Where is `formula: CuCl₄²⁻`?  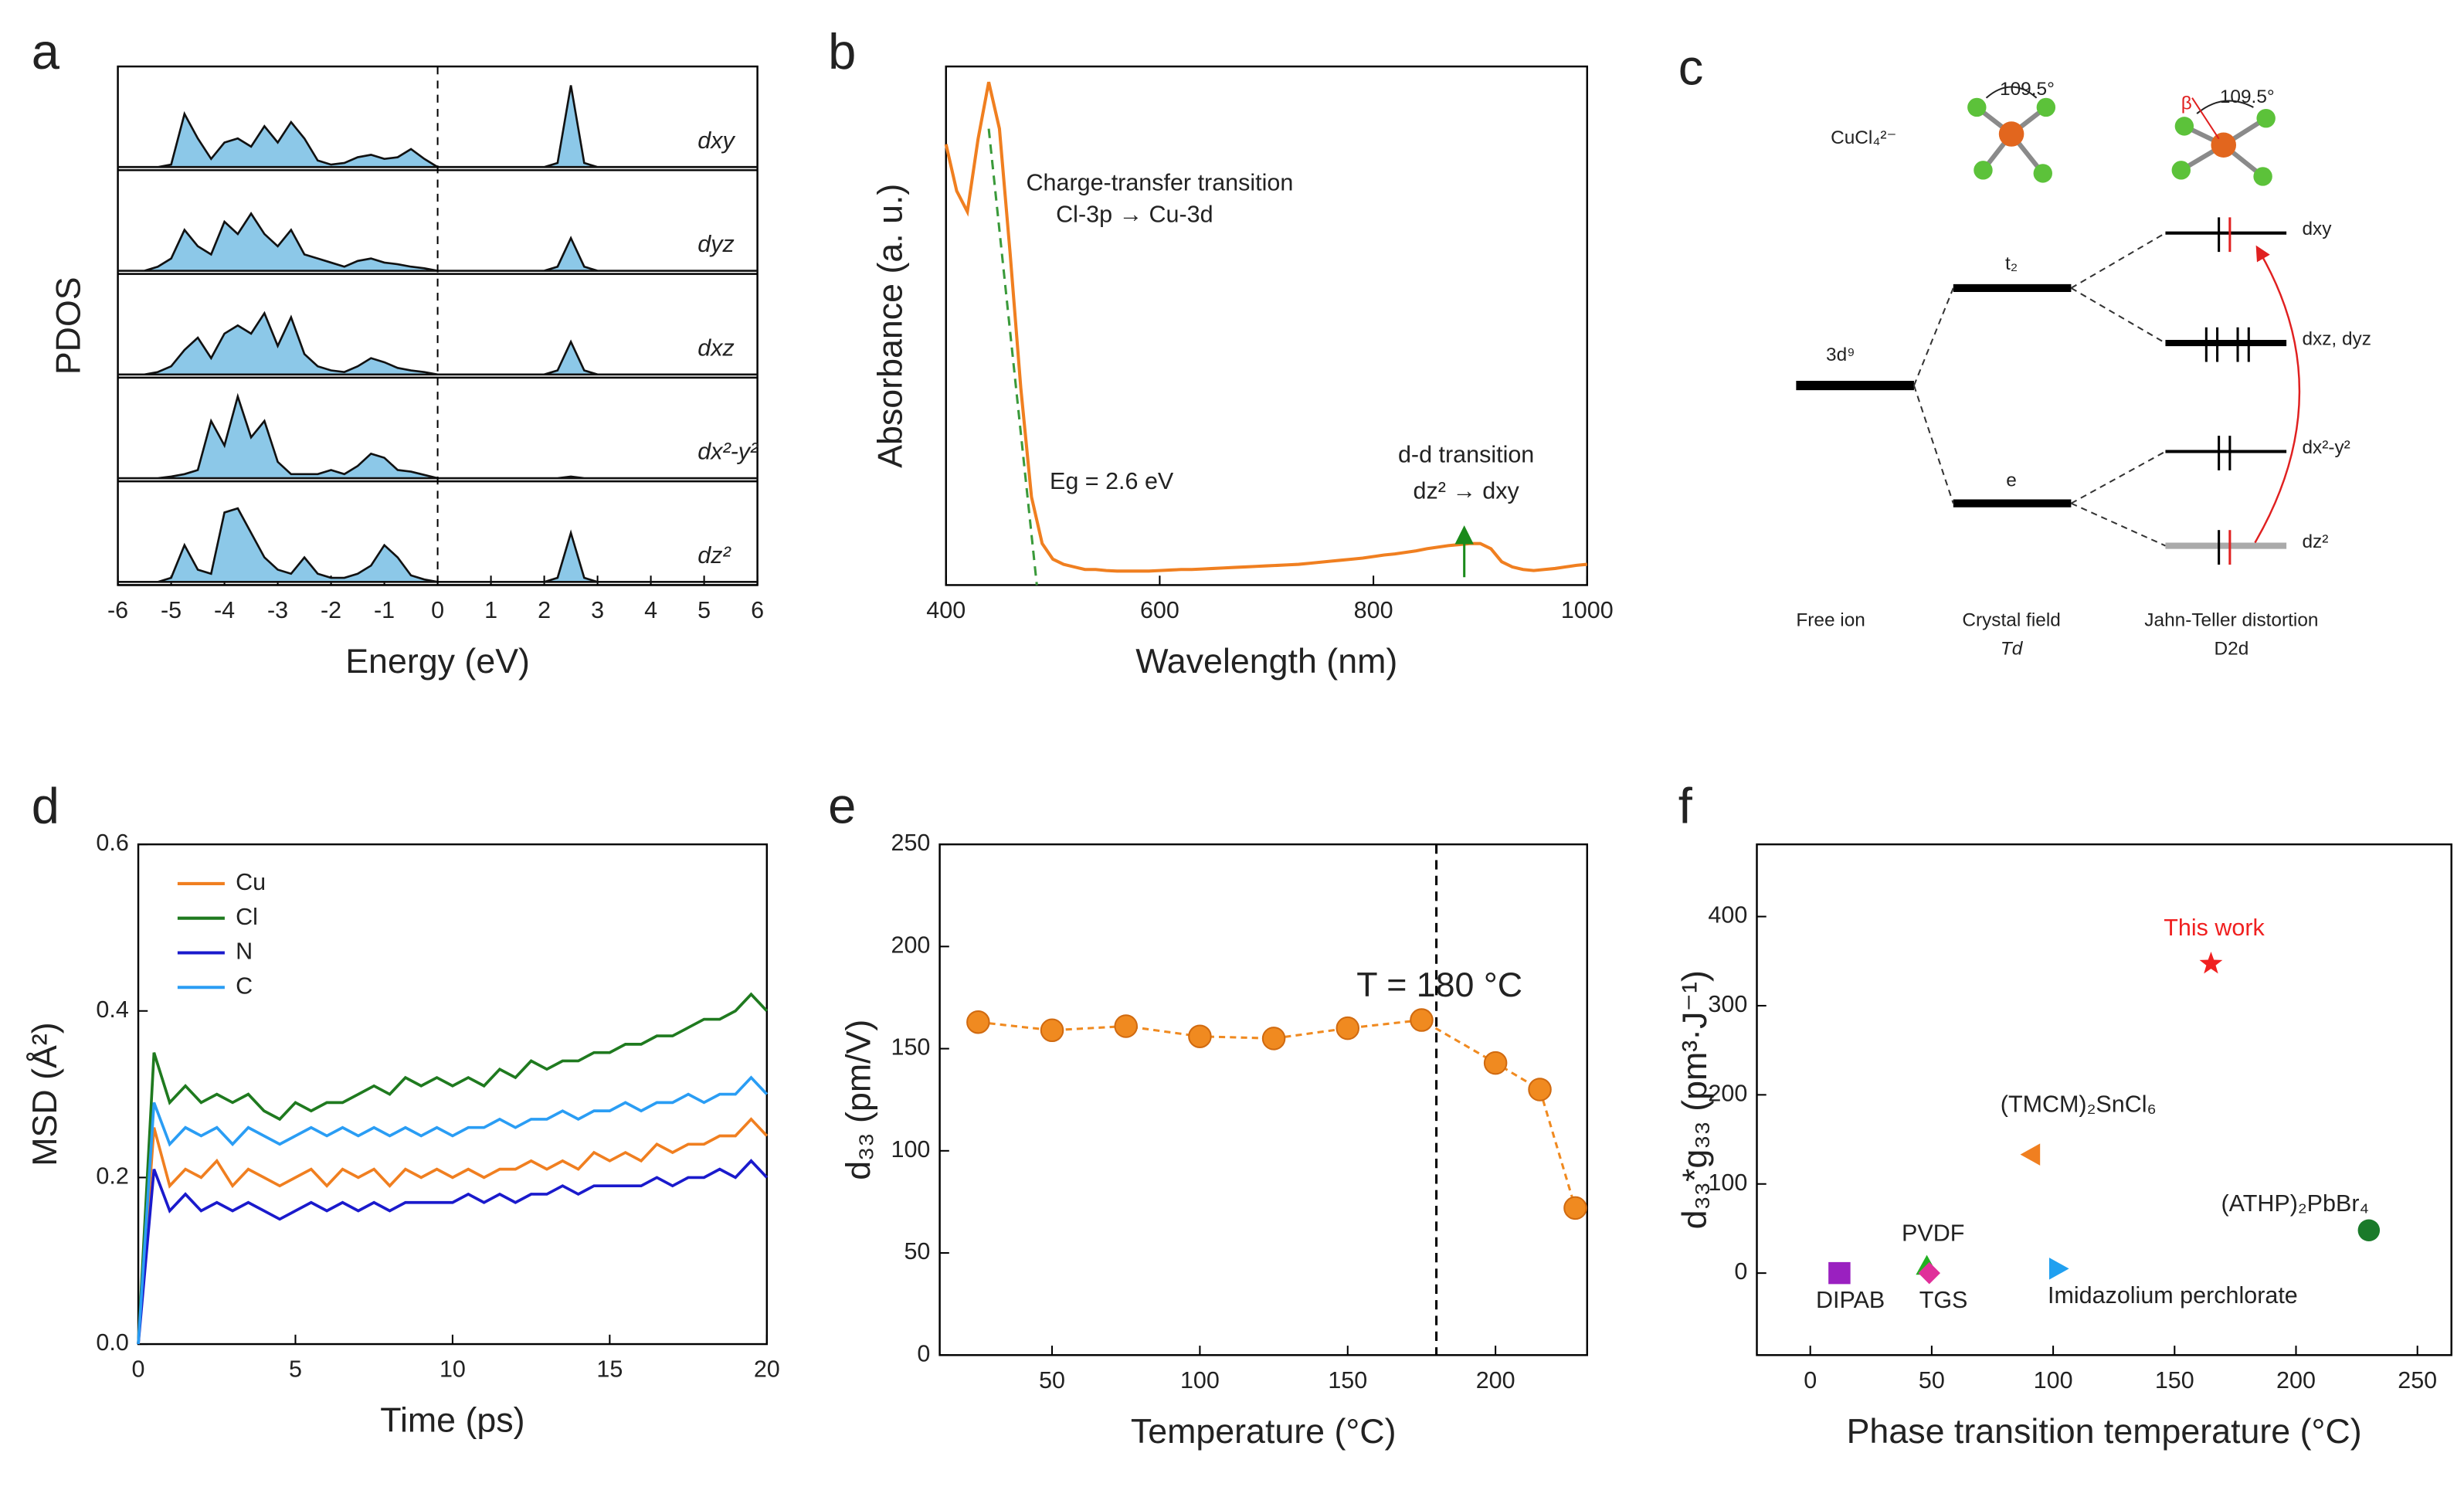 formula: CuCl₄²⁻ is located at coordinates (1863, 137).